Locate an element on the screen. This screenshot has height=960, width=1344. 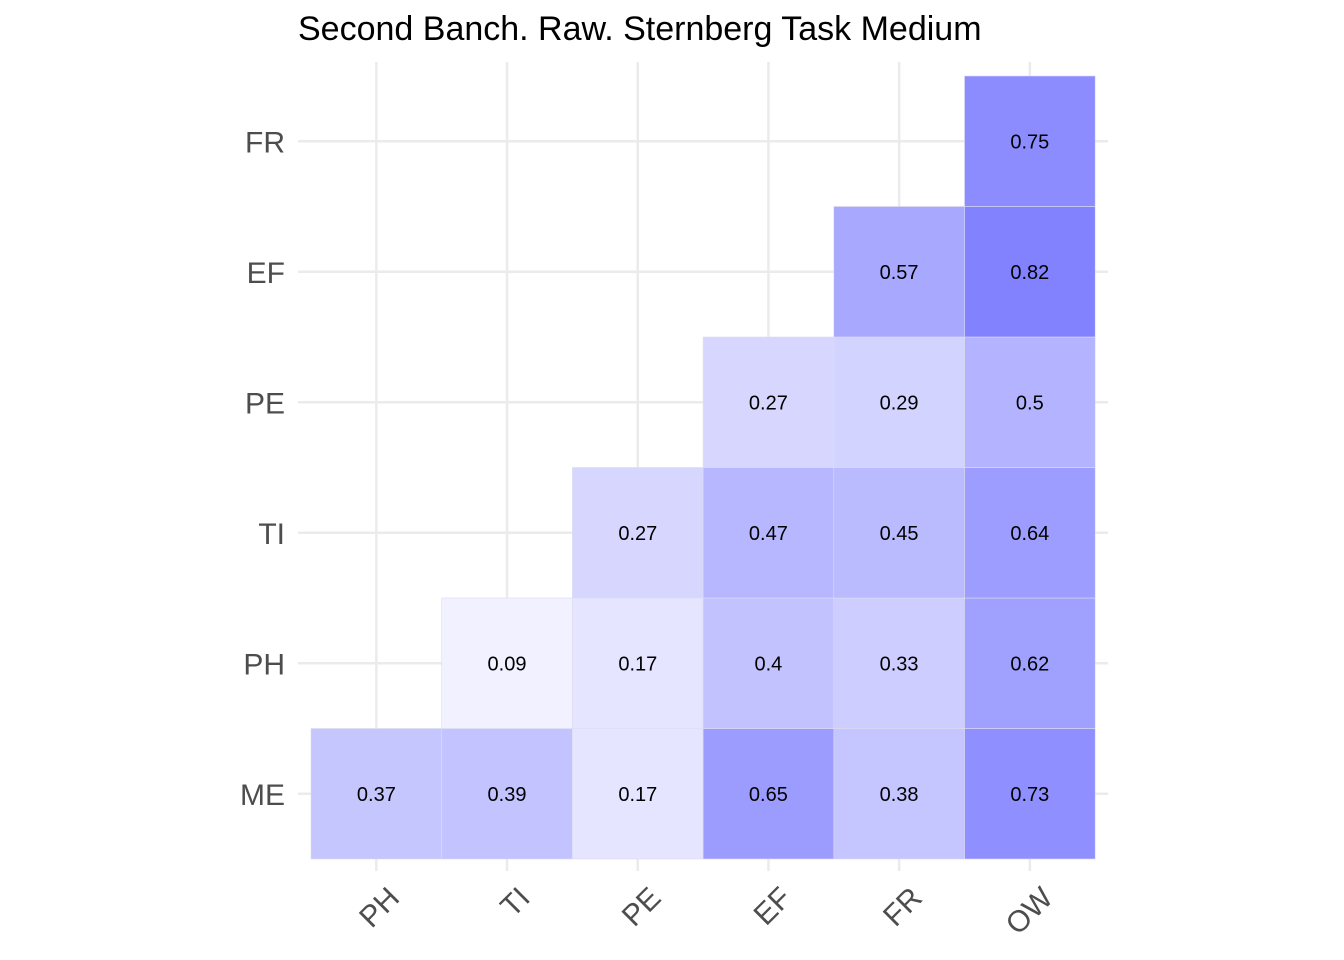
cell-value-label: 0.29 is located at coordinates (899, 403).